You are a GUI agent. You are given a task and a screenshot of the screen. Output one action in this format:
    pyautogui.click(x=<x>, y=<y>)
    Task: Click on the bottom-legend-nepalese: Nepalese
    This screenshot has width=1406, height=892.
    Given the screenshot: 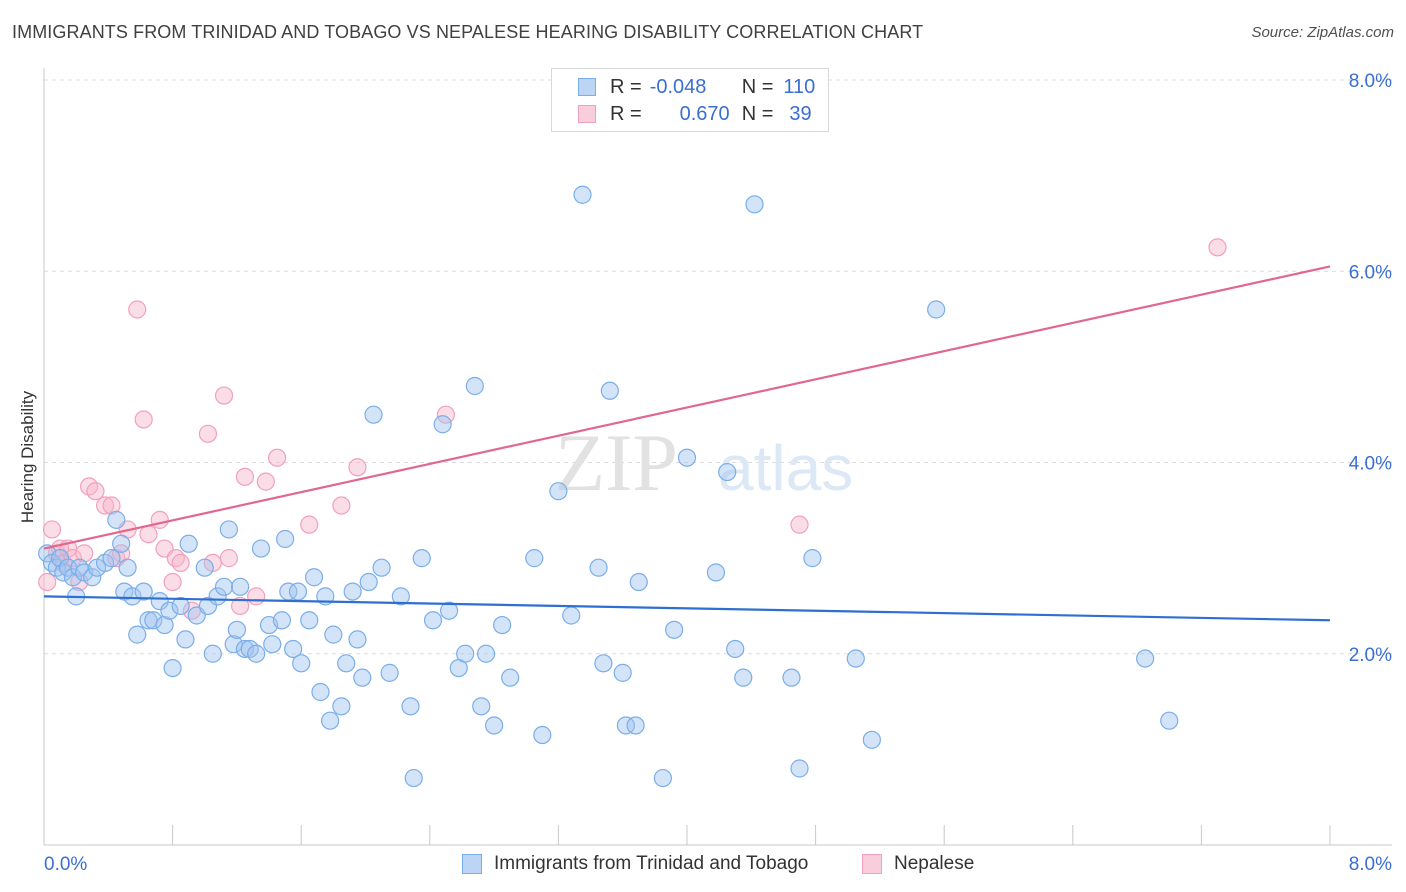 What is the action you would take?
    pyautogui.click(x=918, y=864)
    